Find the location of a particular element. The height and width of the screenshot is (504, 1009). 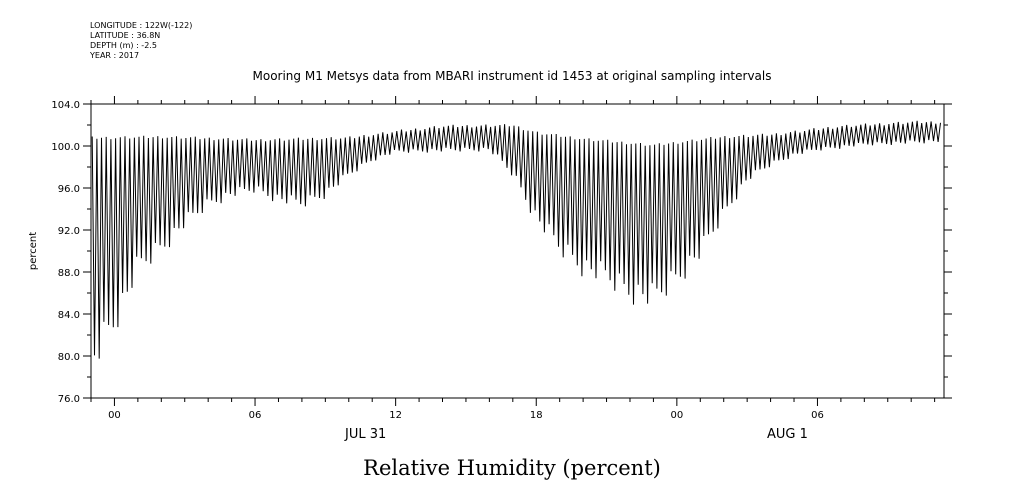

y-tick-label: 104.0 is located at coordinates (65, 105).